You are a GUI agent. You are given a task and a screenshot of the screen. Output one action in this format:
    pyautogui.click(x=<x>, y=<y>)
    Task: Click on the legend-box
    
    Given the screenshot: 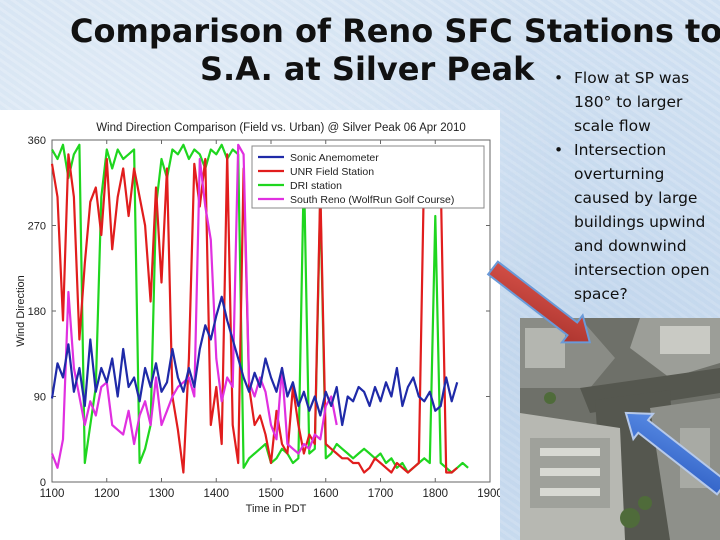 What is the action you would take?
    pyautogui.click(x=368, y=177)
    